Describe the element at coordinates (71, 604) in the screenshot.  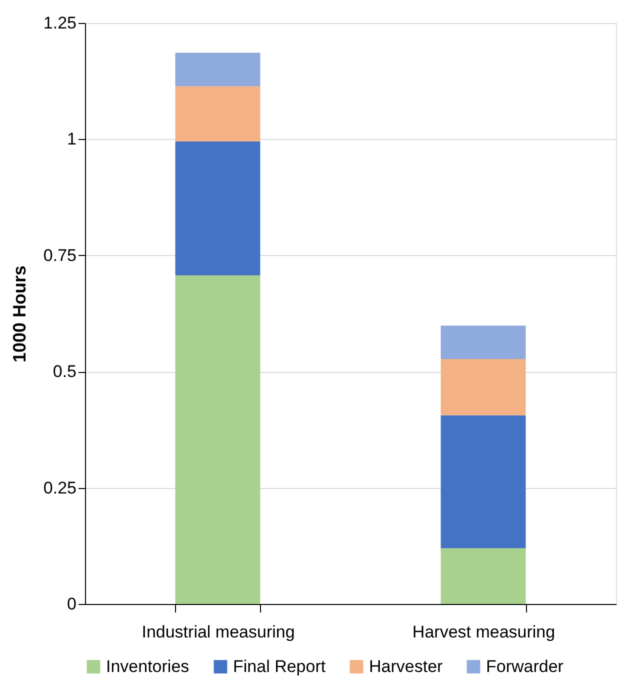
I see `y-tick-label: 0` at that location.